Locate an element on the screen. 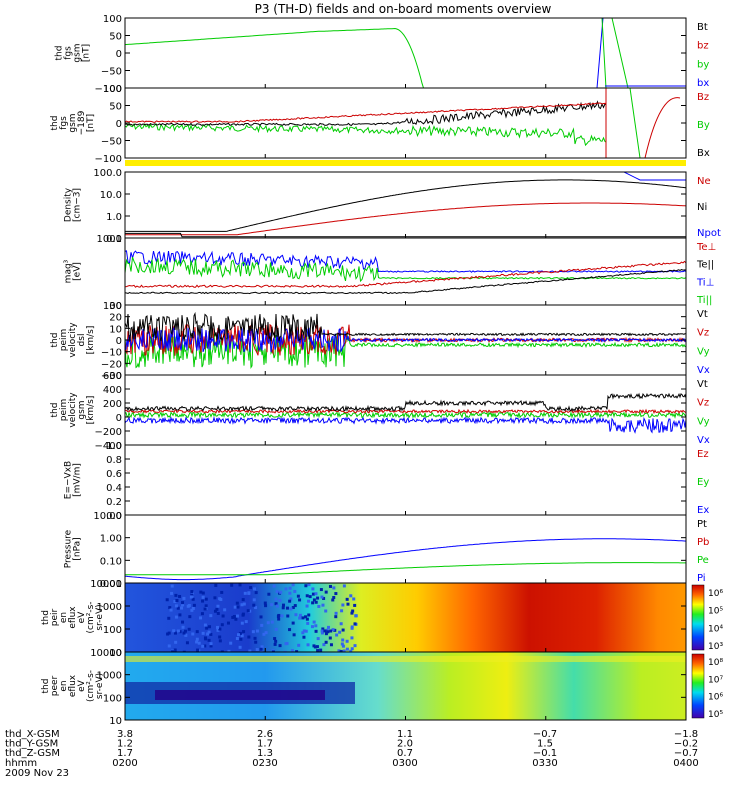  y-label-line-fgs: gsm is located at coordinates (78, 52).